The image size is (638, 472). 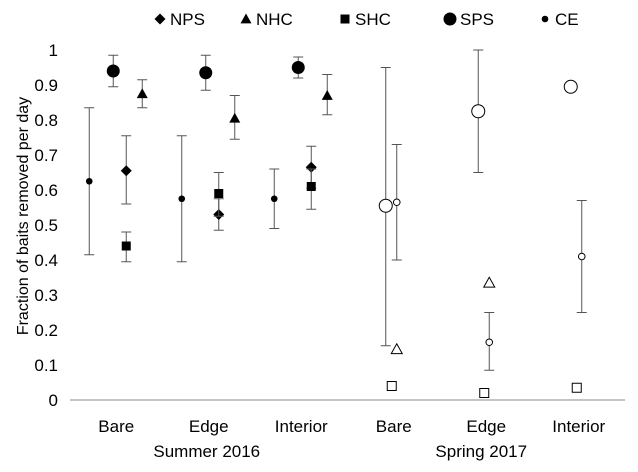 What do you see at coordinates (187, 19) in the screenshot?
I see `legend-label: NPS` at bounding box center [187, 19].